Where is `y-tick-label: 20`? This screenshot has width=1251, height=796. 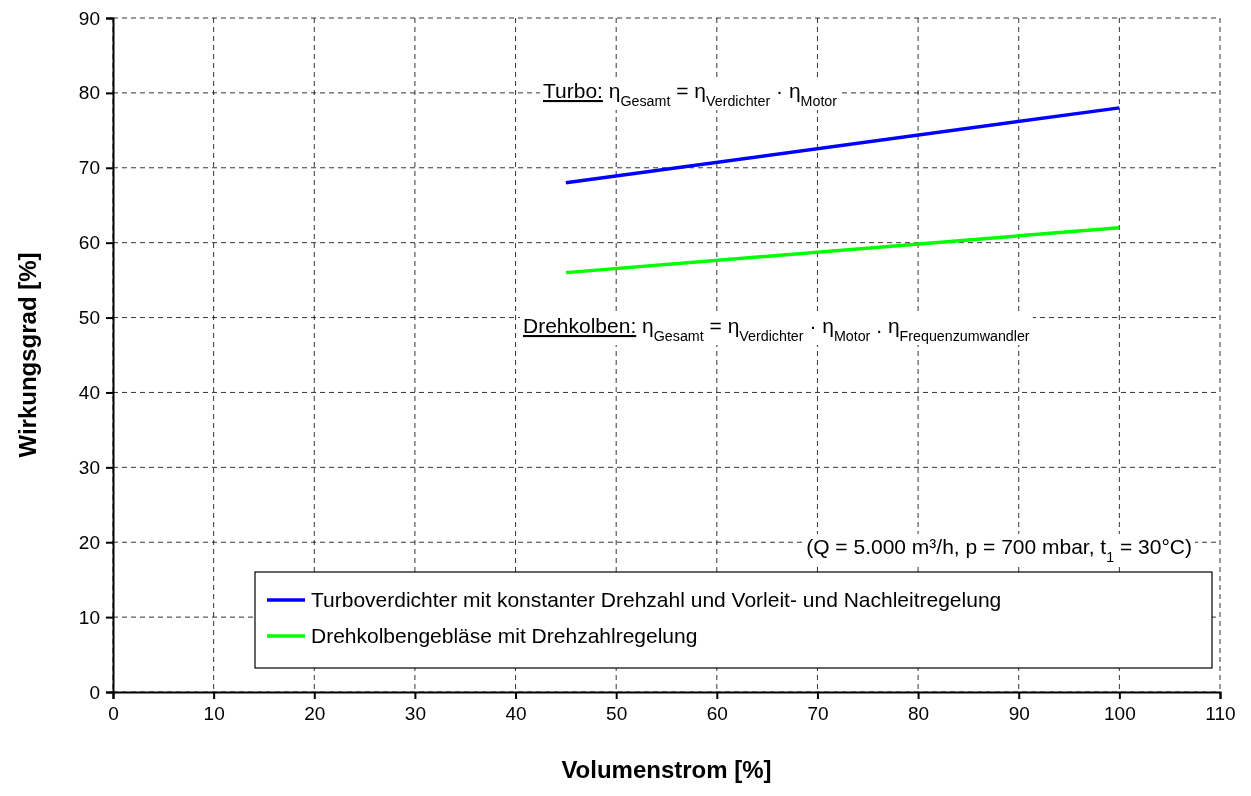
y-tick-label: 20 is located at coordinates (89, 542).